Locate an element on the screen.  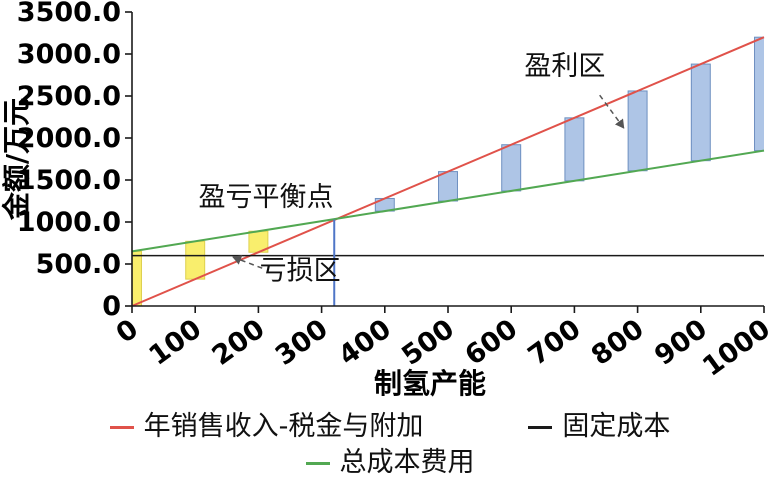
x-tick-label-group: 200 is located at coordinates (239, 343).